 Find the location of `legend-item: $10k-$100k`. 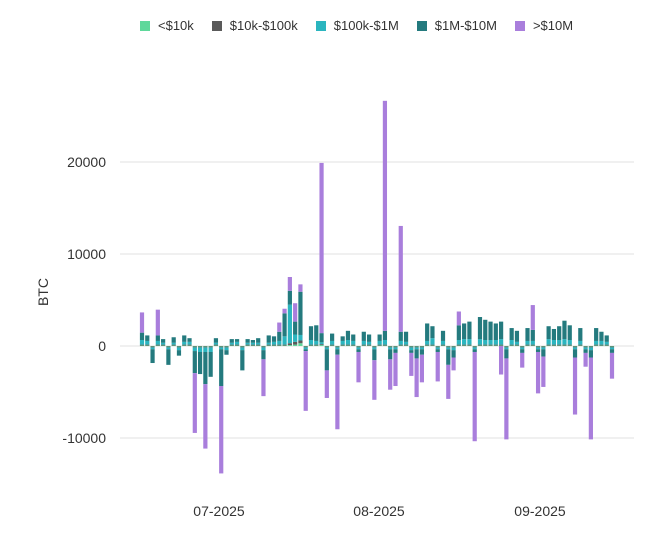

legend-item: $10k-$100k is located at coordinates (254, 25).